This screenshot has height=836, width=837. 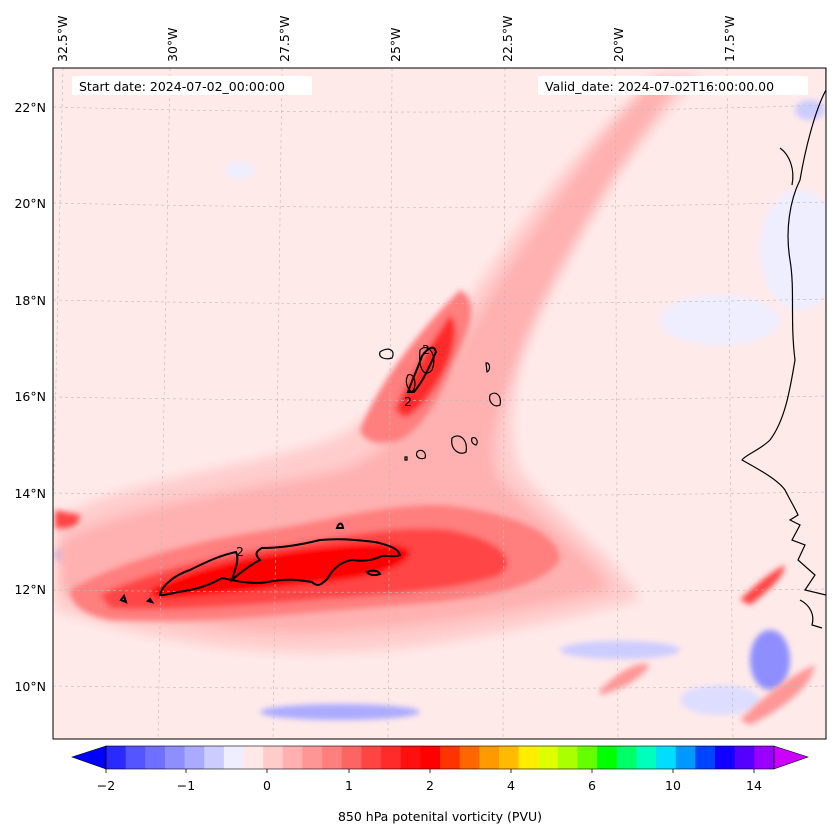 I want to click on colorbar-tick-labels: −2 −1 0 1 2 4 6 10 14, so click(x=429, y=785).